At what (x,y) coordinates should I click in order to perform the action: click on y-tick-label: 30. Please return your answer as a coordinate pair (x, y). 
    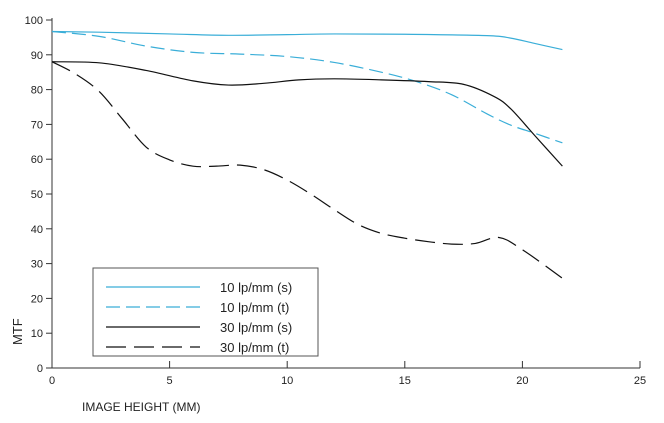
    Looking at the image, I should click on (37, 265).